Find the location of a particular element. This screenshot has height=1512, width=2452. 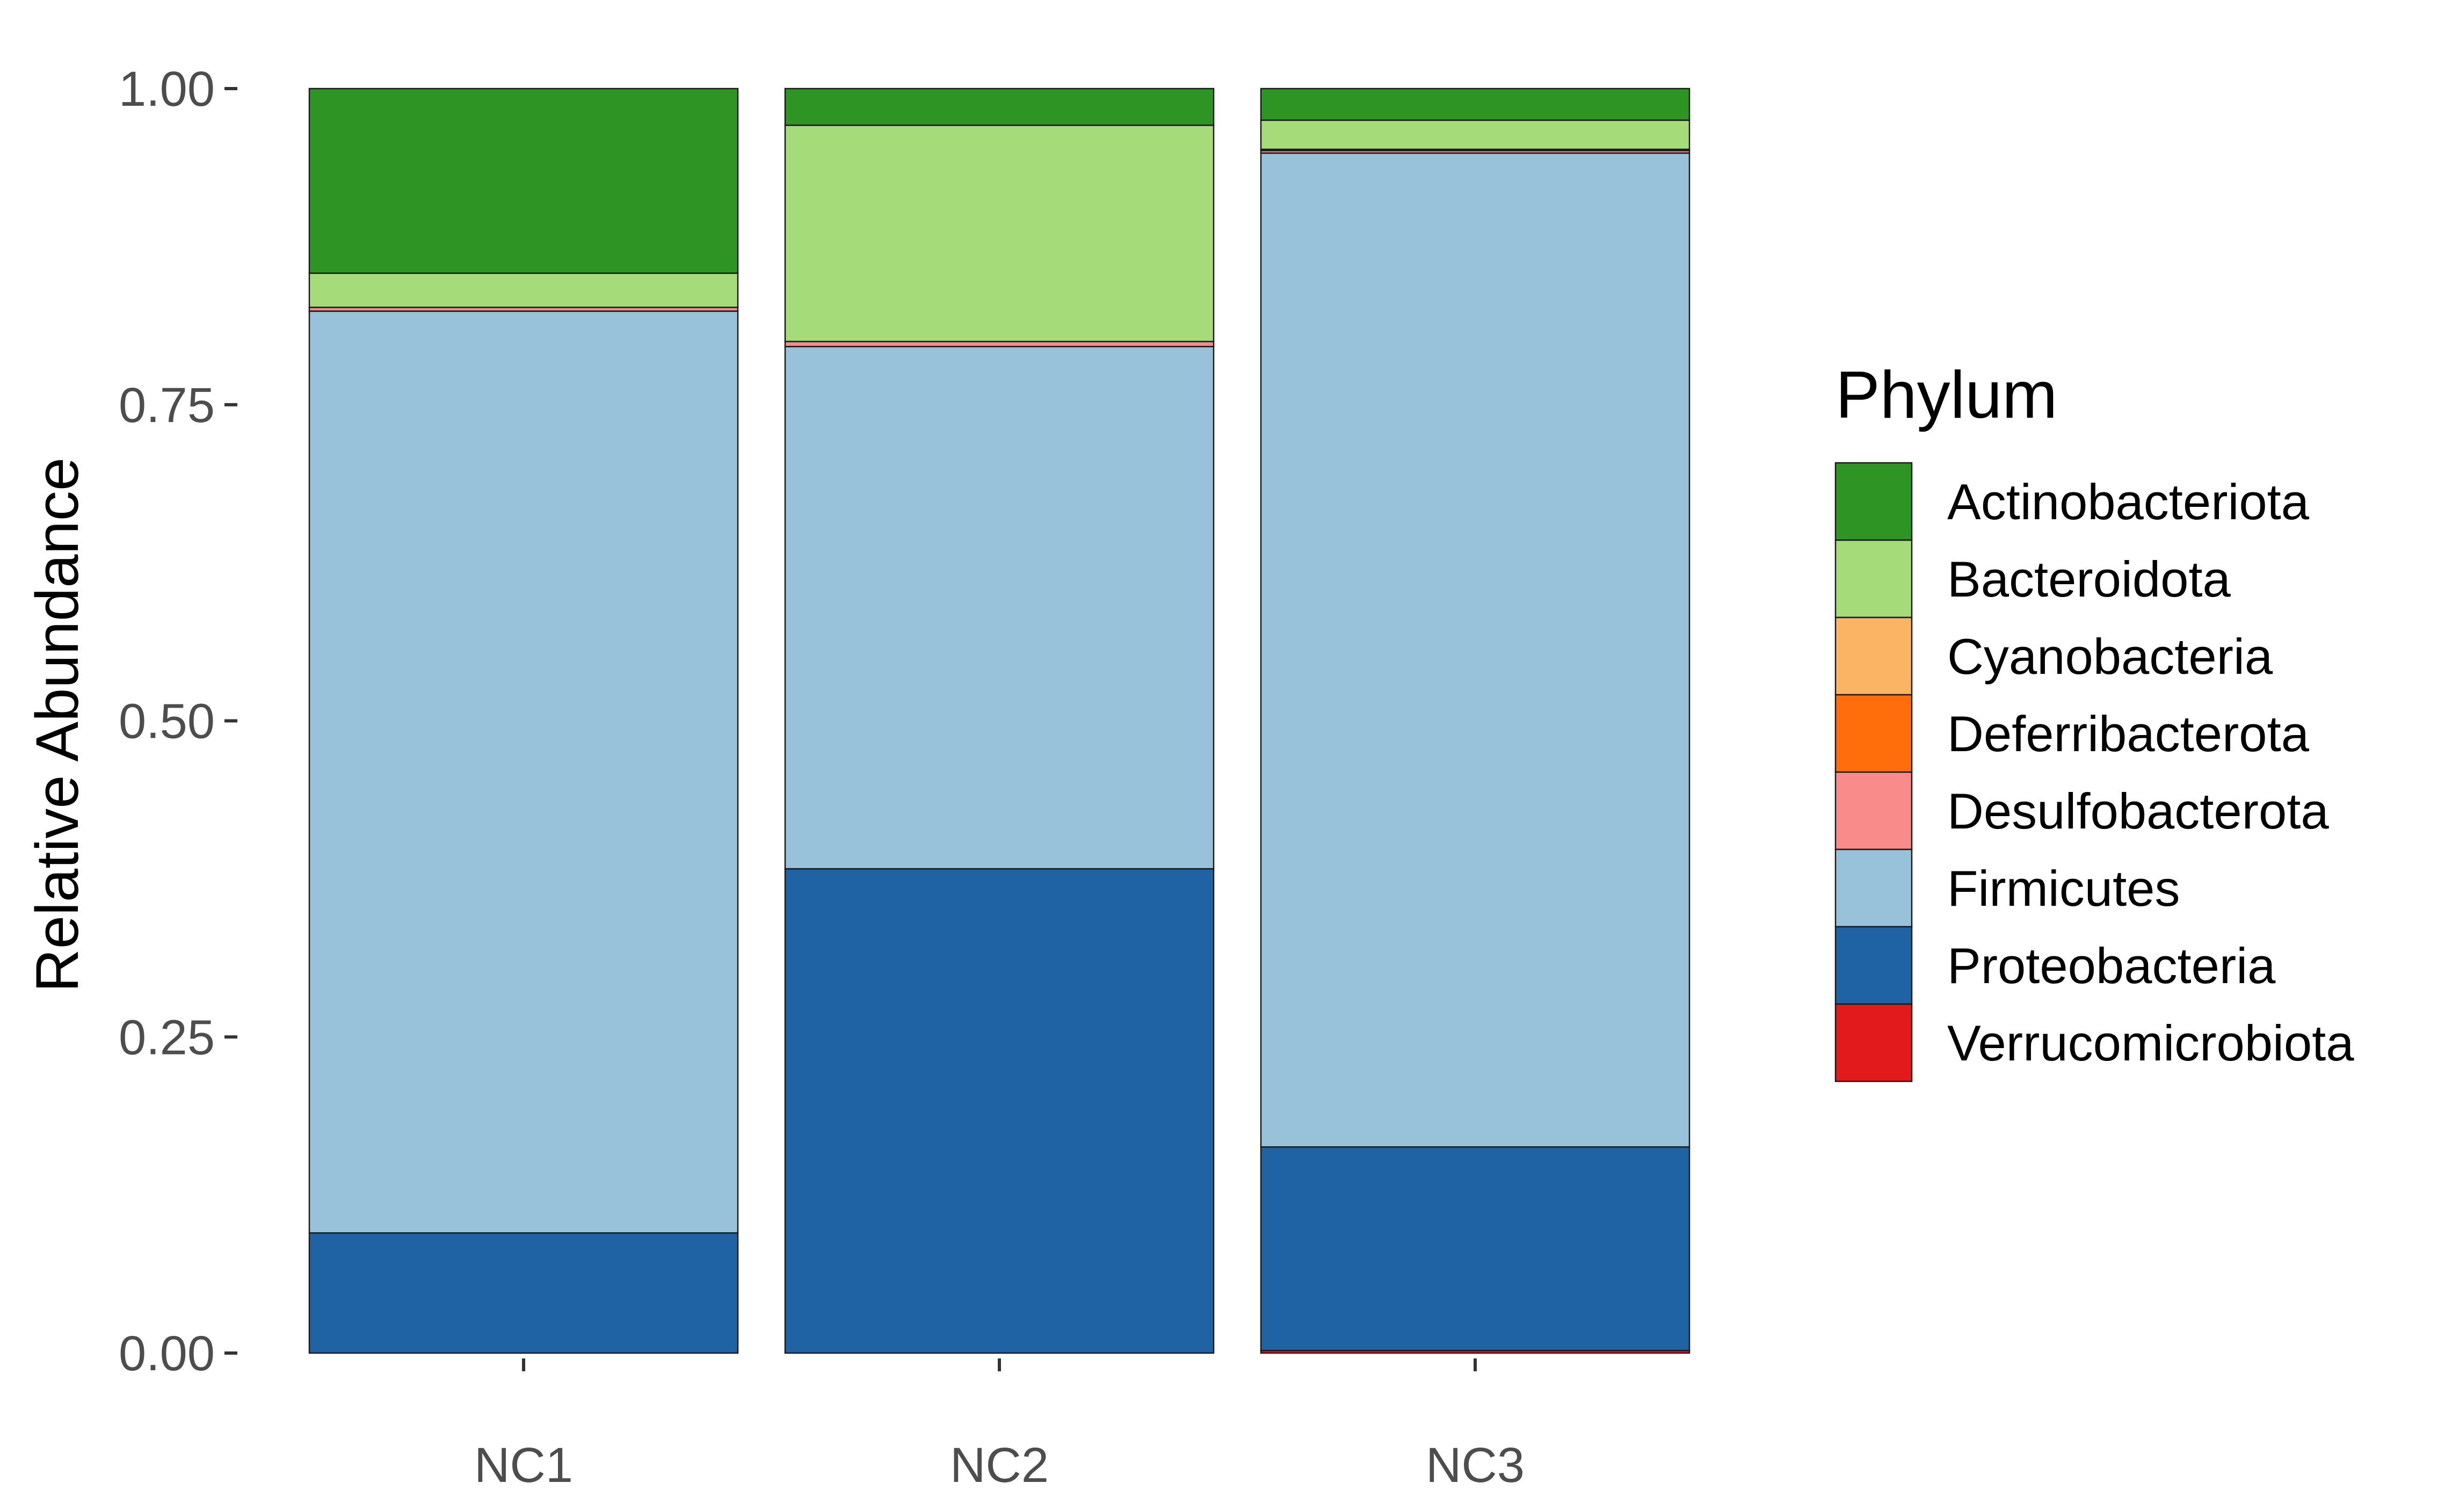

legend-label: Verrucomicrobiota is located at coordinates (2150, 1043).